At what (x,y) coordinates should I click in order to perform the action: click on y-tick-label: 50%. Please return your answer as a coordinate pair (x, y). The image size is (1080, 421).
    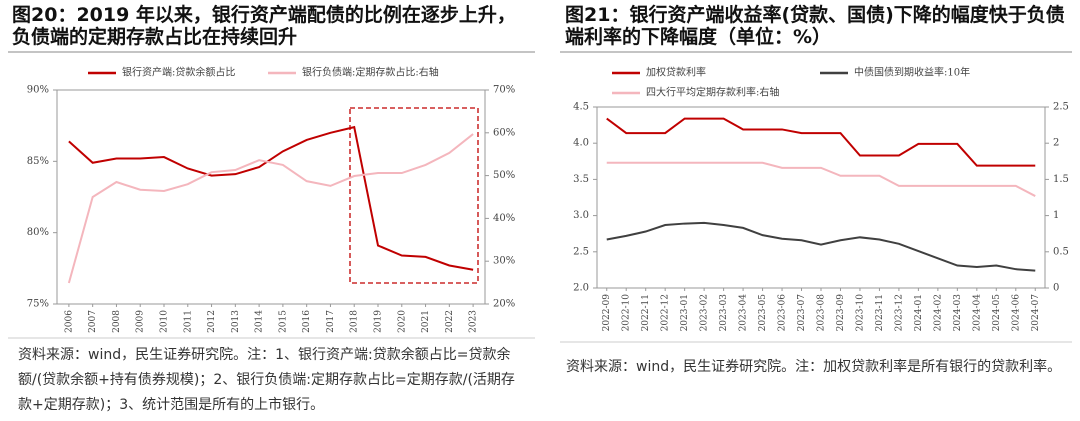
    Looking at the image, I should click on (504, 175).